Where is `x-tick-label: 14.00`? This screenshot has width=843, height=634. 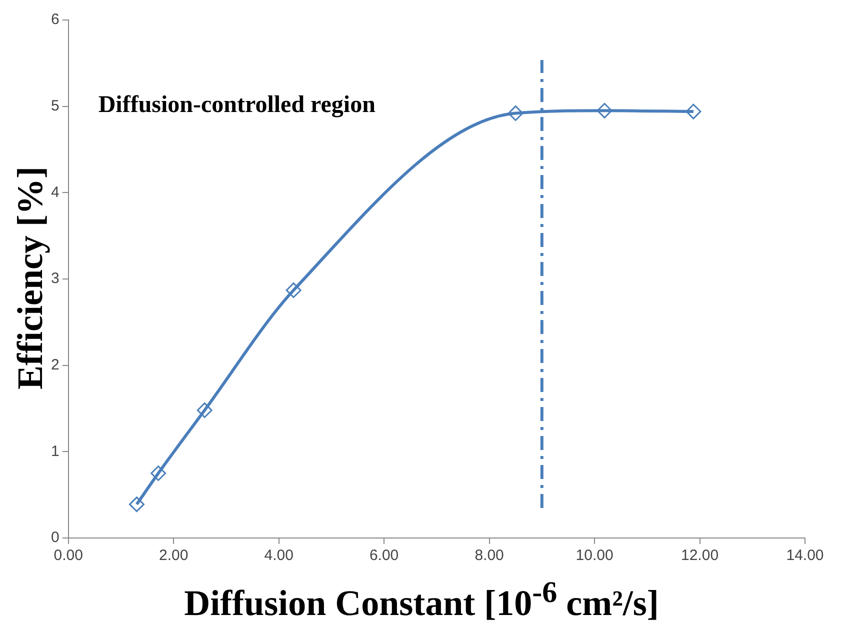
x-tick-label: 14.00 is located at coordinates (805, 555).